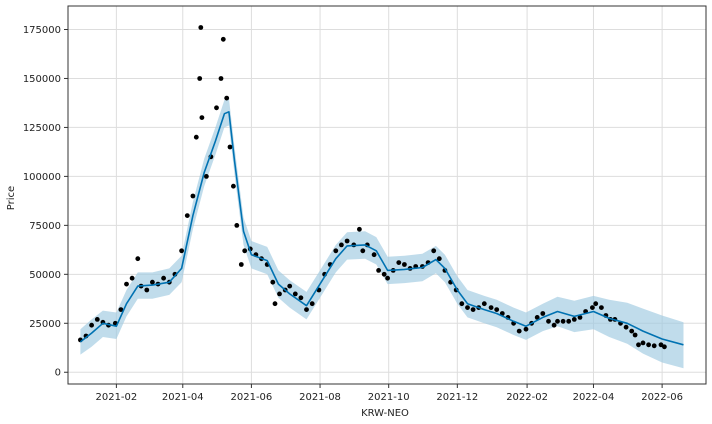 The width and height of the screenshot is (712, 424). I want to click on y-tick-label: 25000, so click(45, 324).